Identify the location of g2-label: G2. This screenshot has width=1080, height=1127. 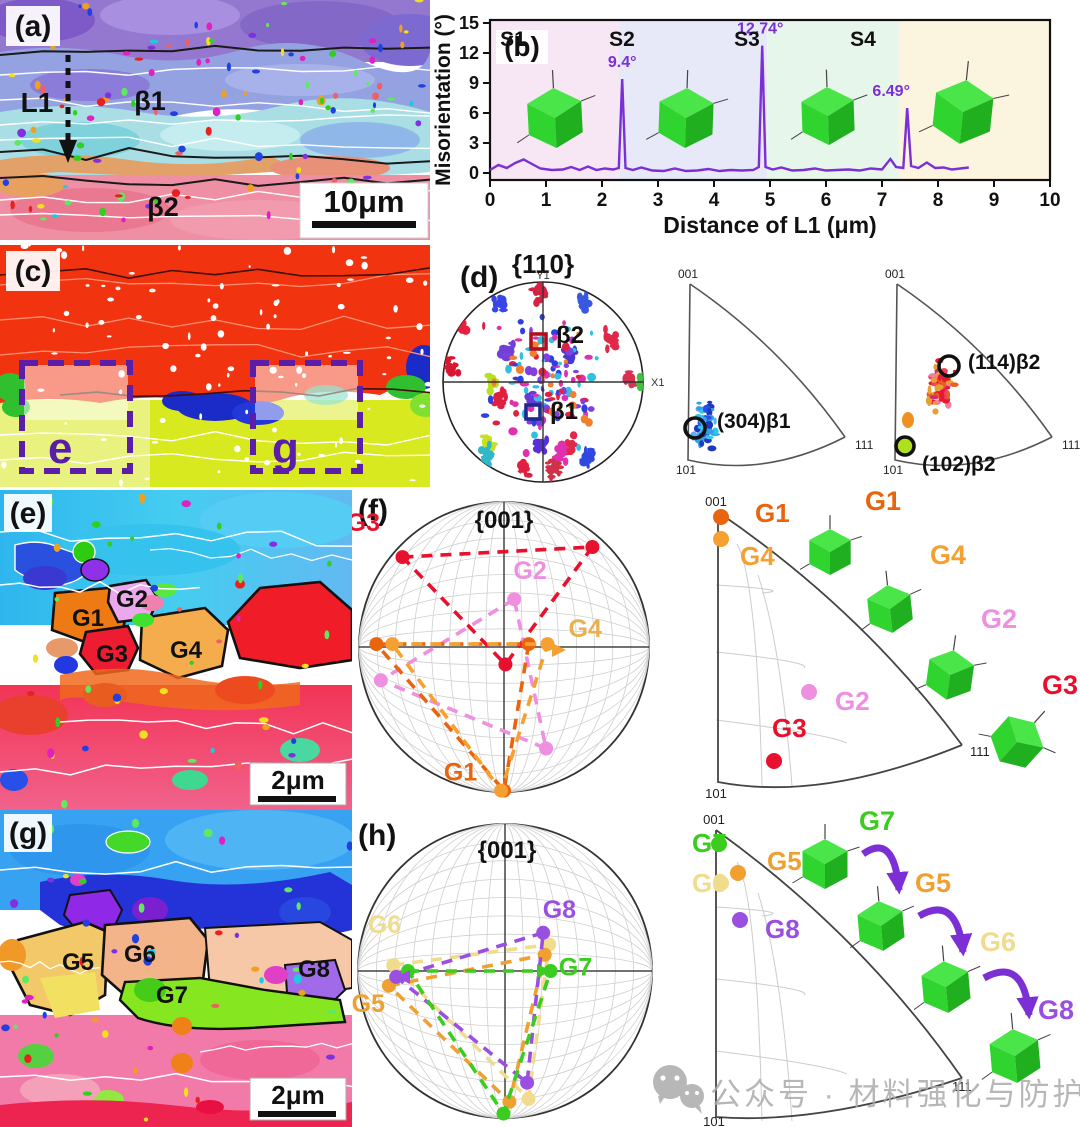
(132, 599).